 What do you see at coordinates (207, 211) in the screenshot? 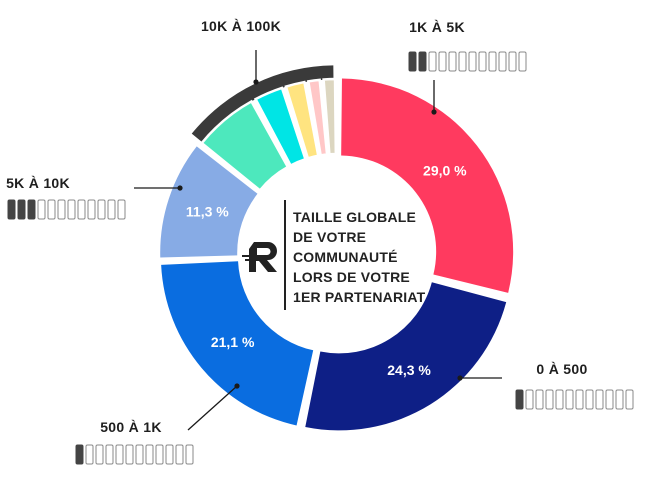
I see `slice-value-label: 11,3 %` at bounding box center [207, 211].